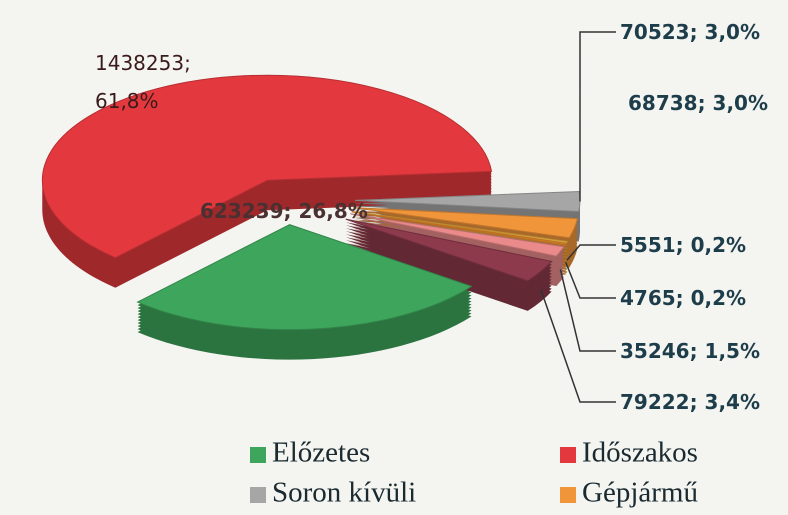  I want to click on data-label: 1438253; 61,8%, so click(143, 82).